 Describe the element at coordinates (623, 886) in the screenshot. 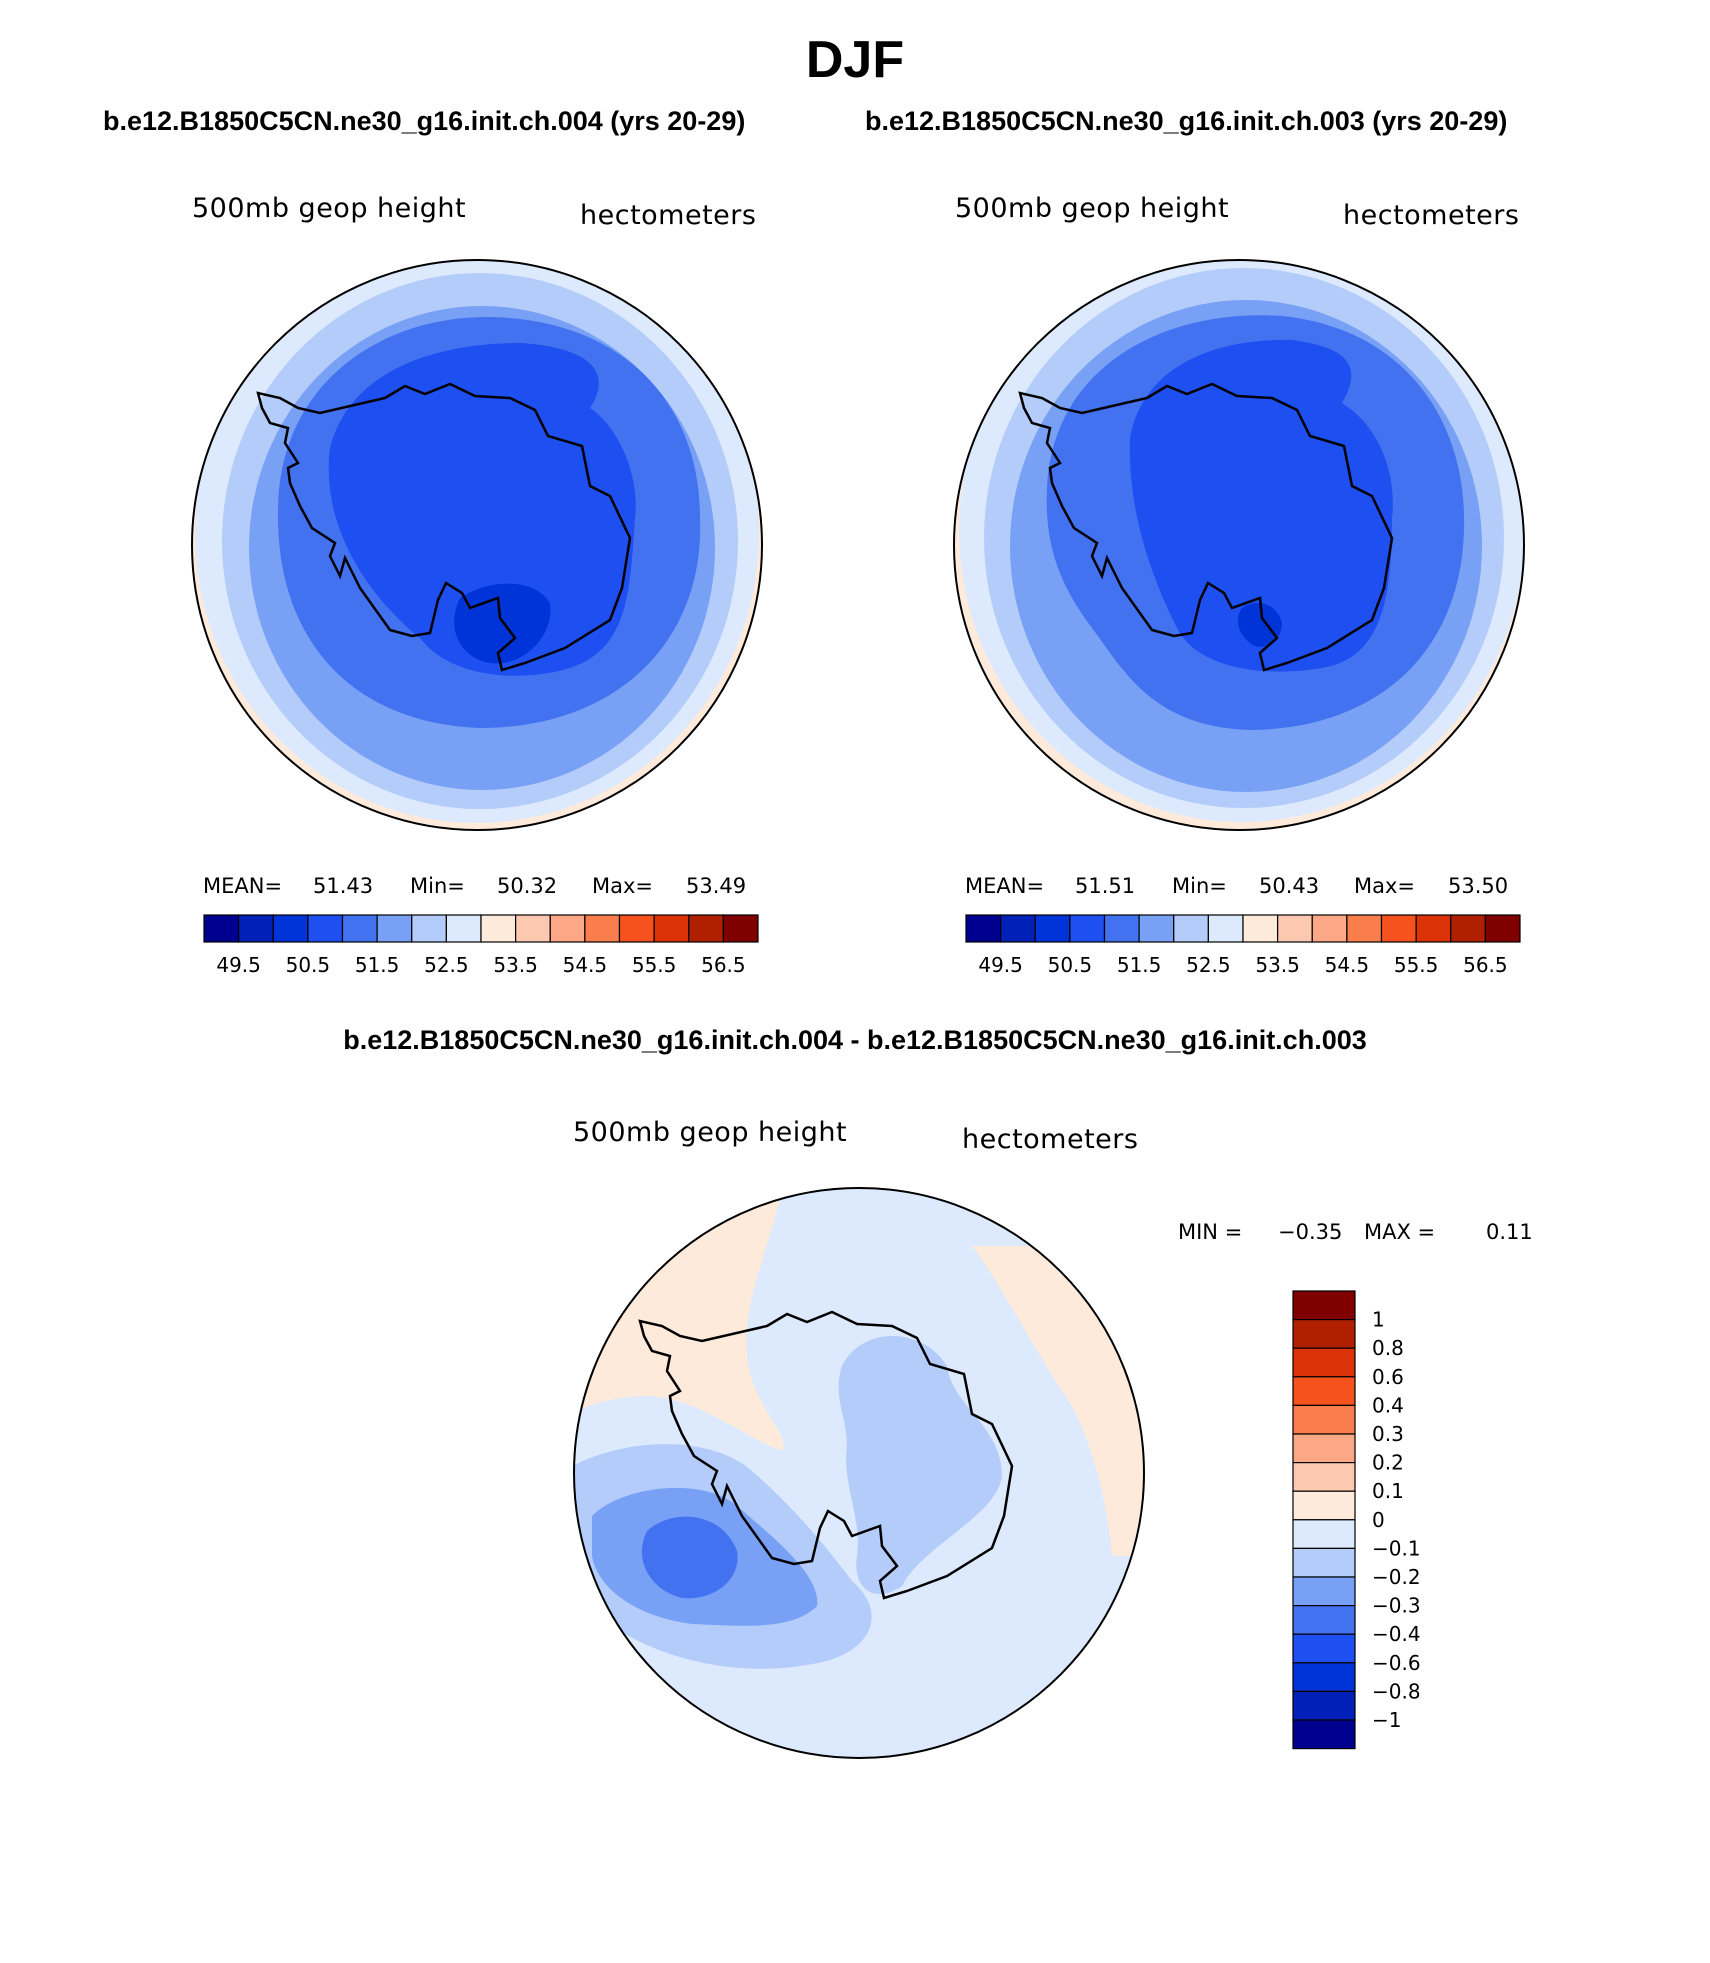

I see `panel-1-max-label: Max=` at that location.